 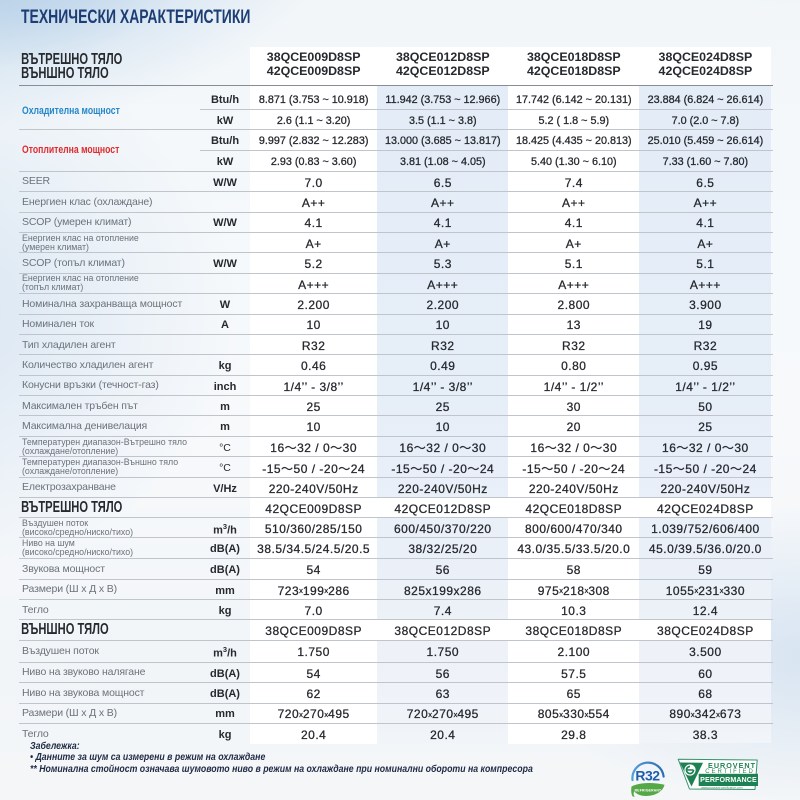 I want to click on svg-text: R32, so click(x=647, y=776).